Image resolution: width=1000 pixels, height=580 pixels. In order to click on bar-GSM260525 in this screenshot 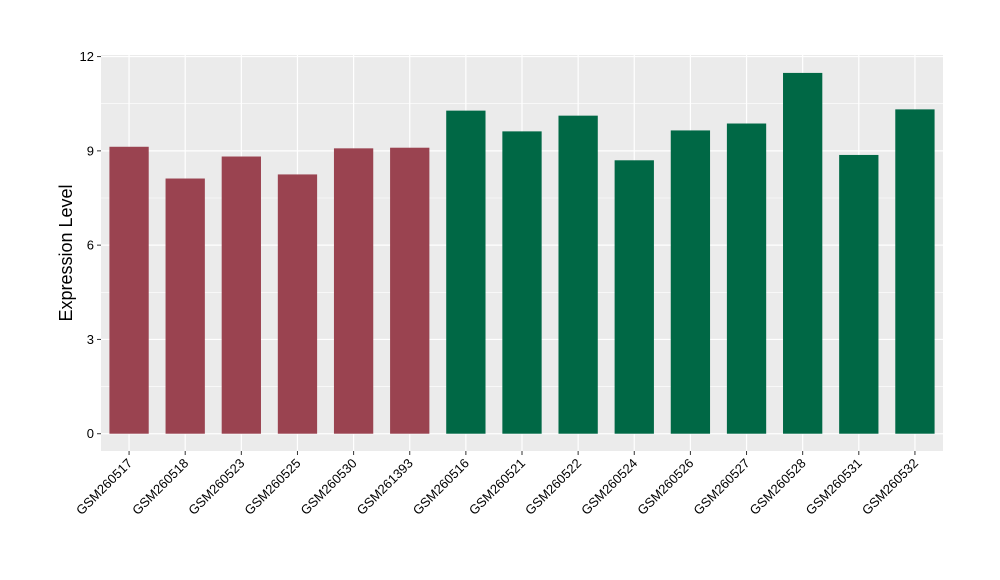, I will do `click(297, 304)`.